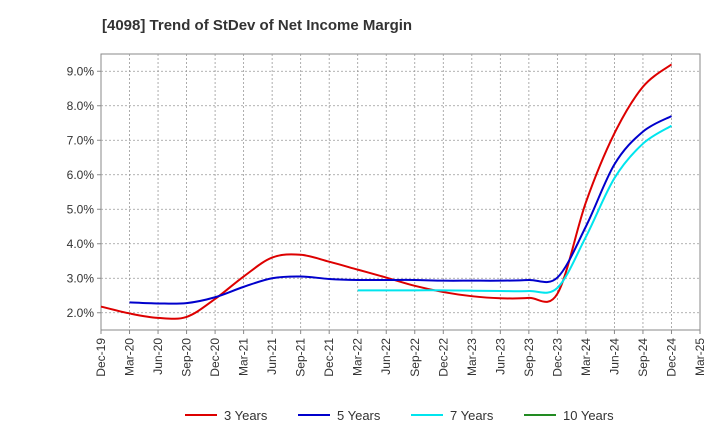 This screenshot has width=720, height=440. I want to click on y-tick-label: 4.0%, so click(81, 244).